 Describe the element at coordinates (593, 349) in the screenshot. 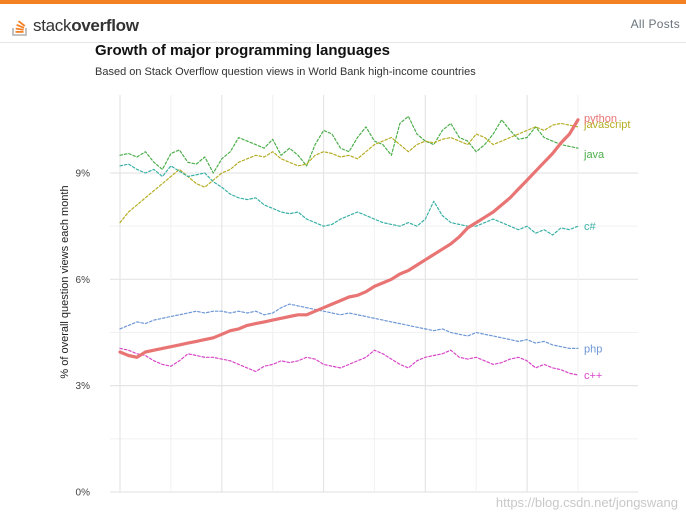

I see `series-label-php: php` at that location.